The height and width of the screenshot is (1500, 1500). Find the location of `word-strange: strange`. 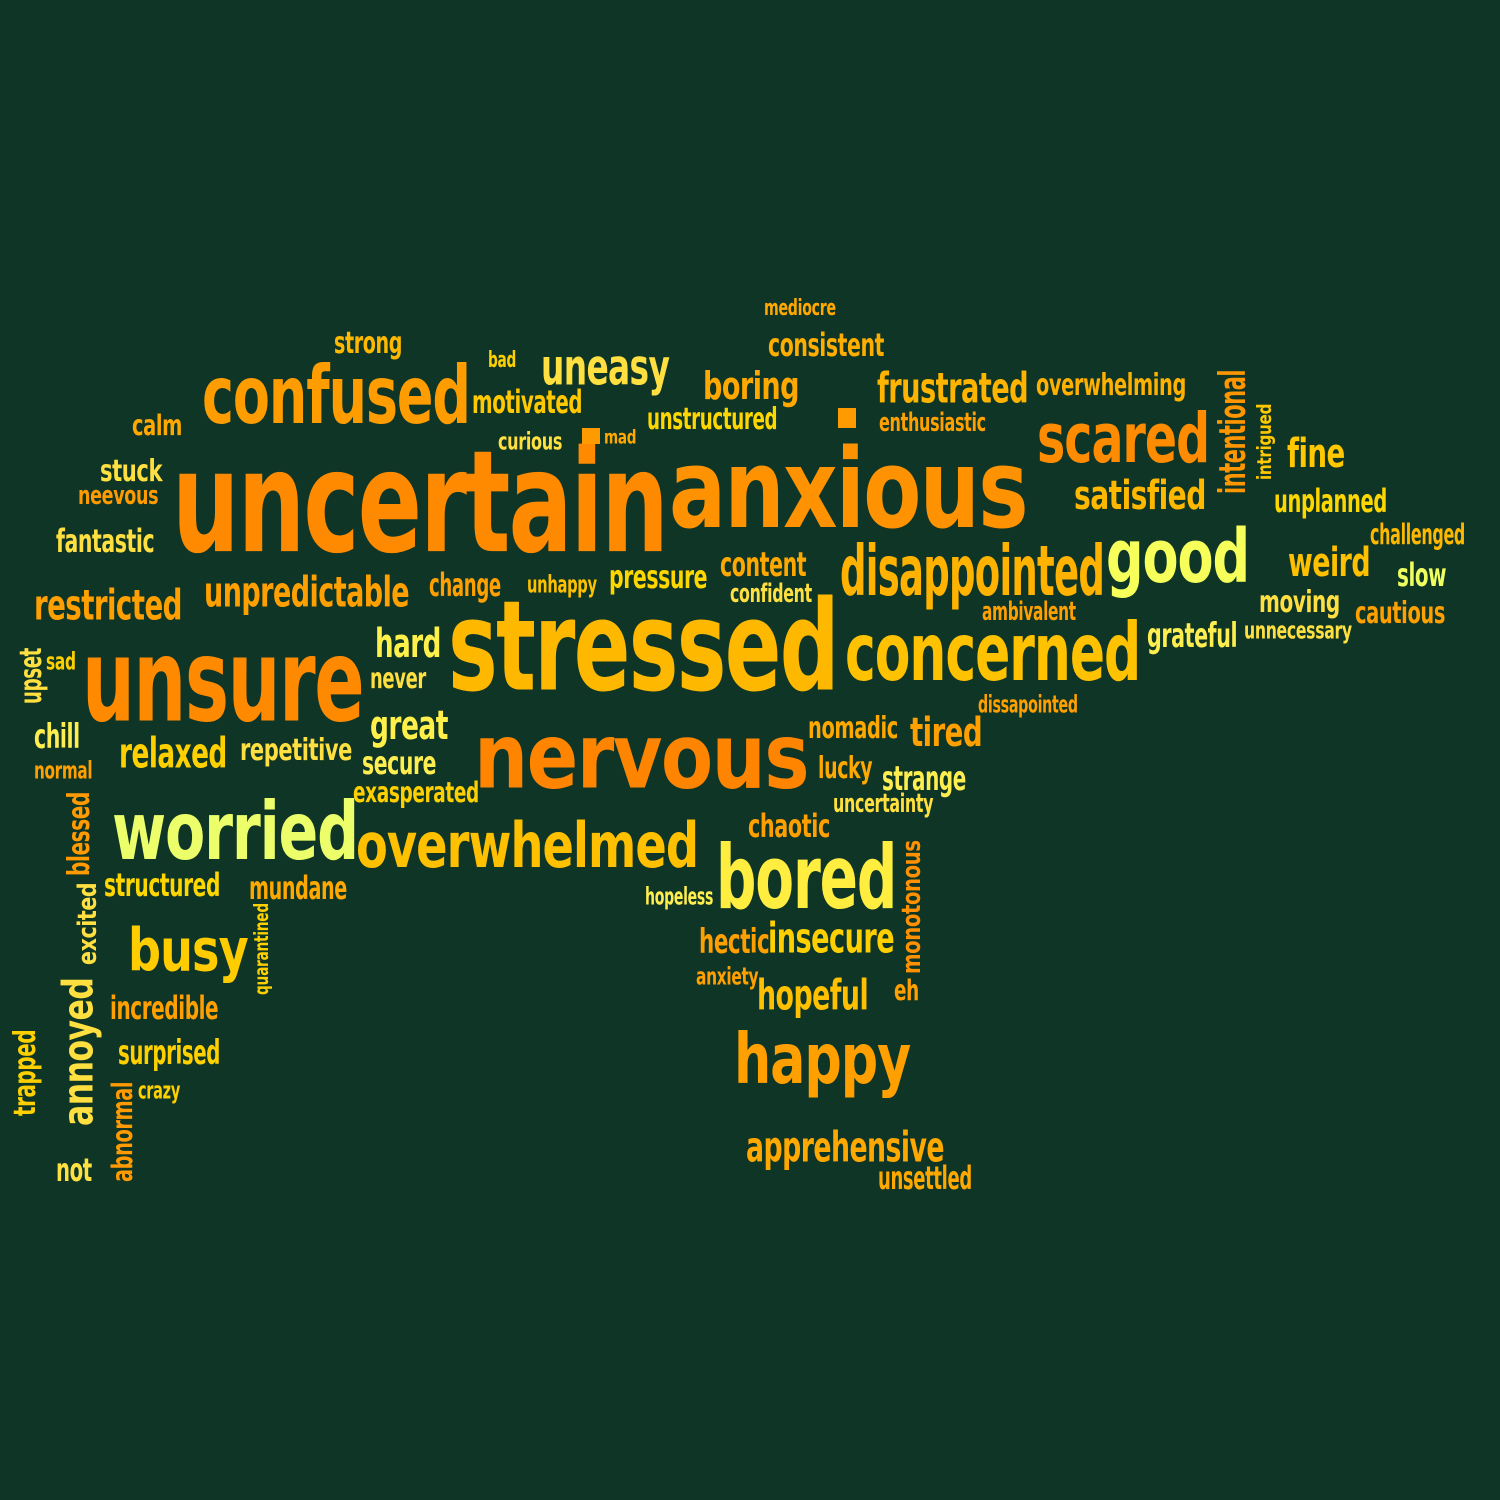

word-strange: strange is located at coordinates (924, 779).